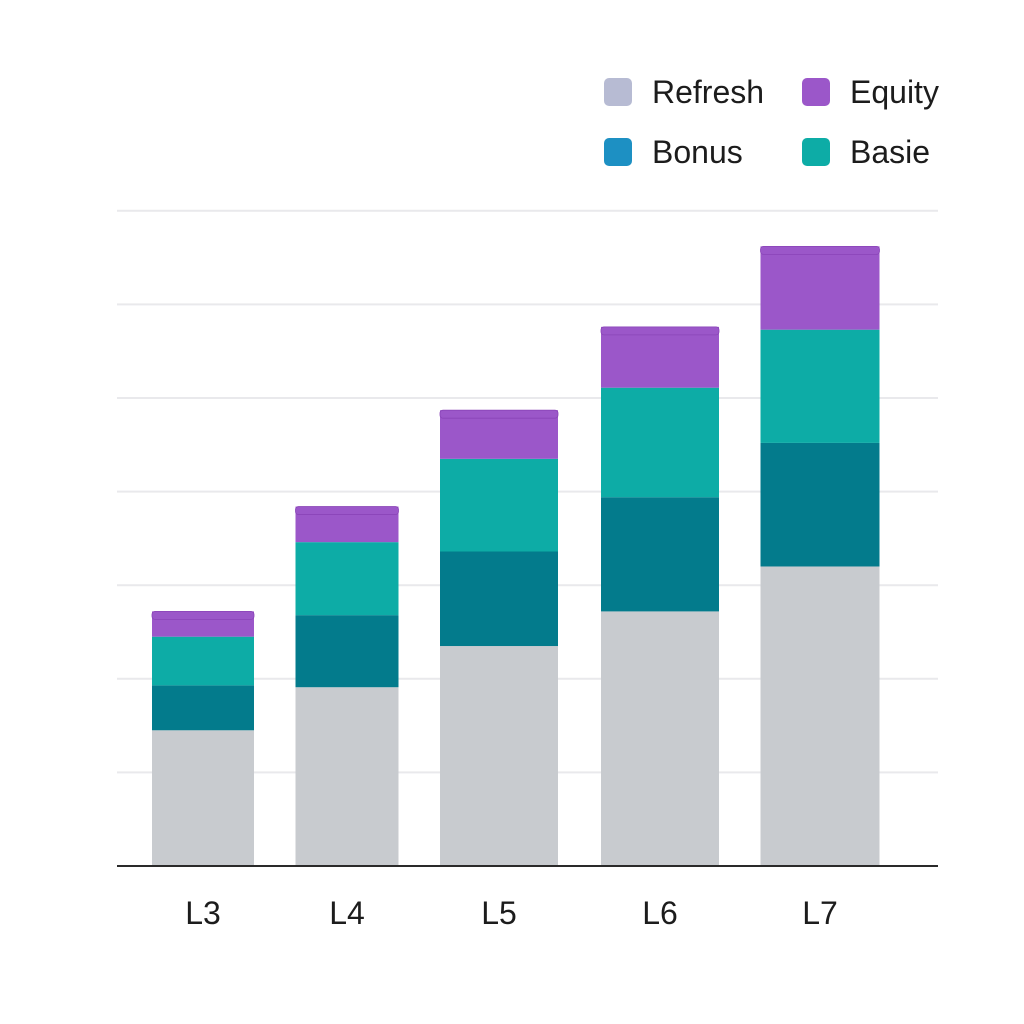  What do you see at coordinates (347, 579) in the screenshot?
I see `bar-l4-basie` at bounding box center [347, 579].